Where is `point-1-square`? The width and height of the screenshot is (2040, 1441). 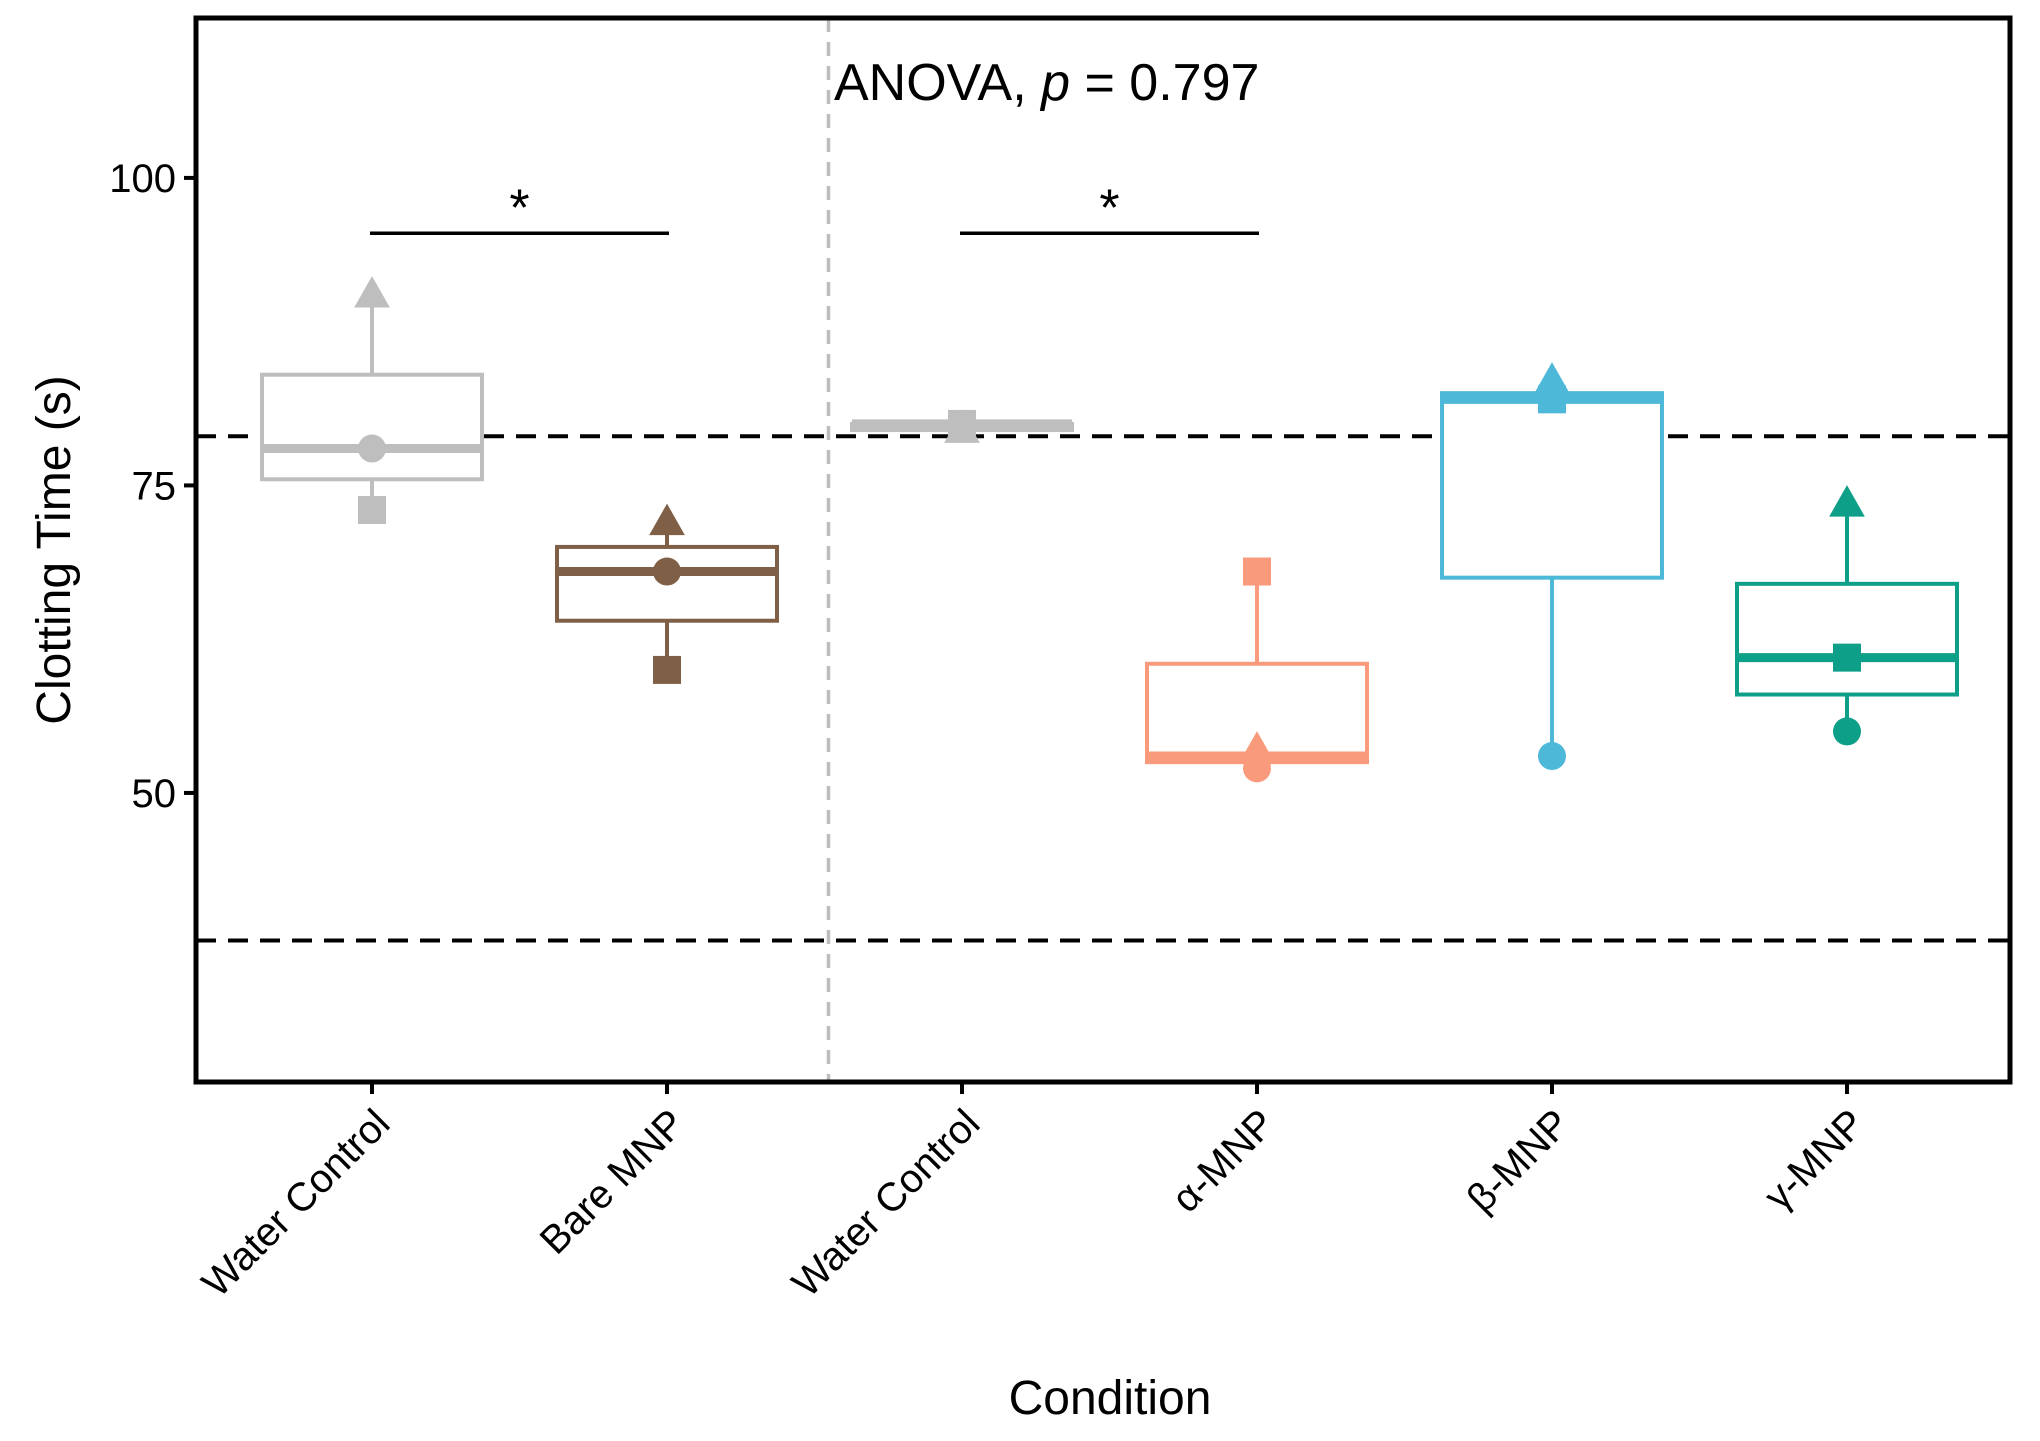 point-1-square is located at coordinates (372, 510).